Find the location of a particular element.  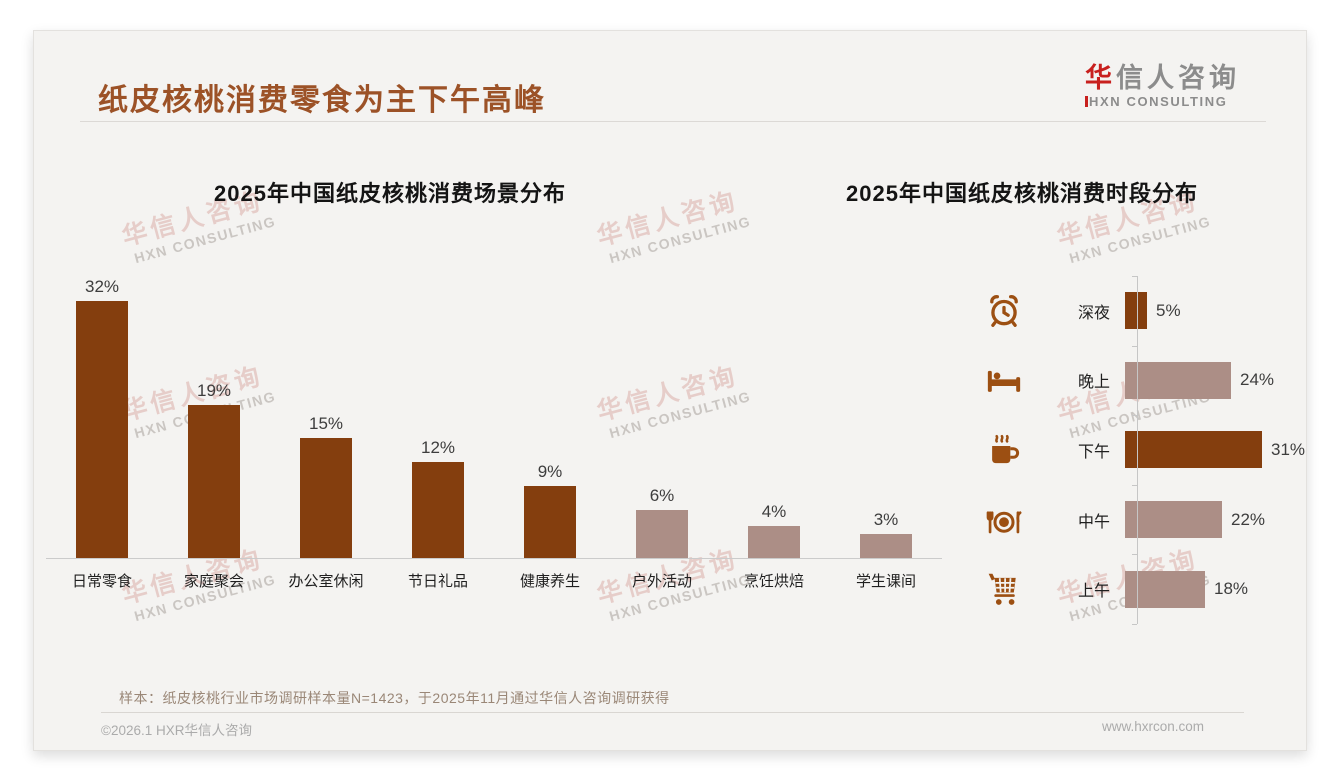

bar-wrap: 5% is located at coordinates (1225, 311).